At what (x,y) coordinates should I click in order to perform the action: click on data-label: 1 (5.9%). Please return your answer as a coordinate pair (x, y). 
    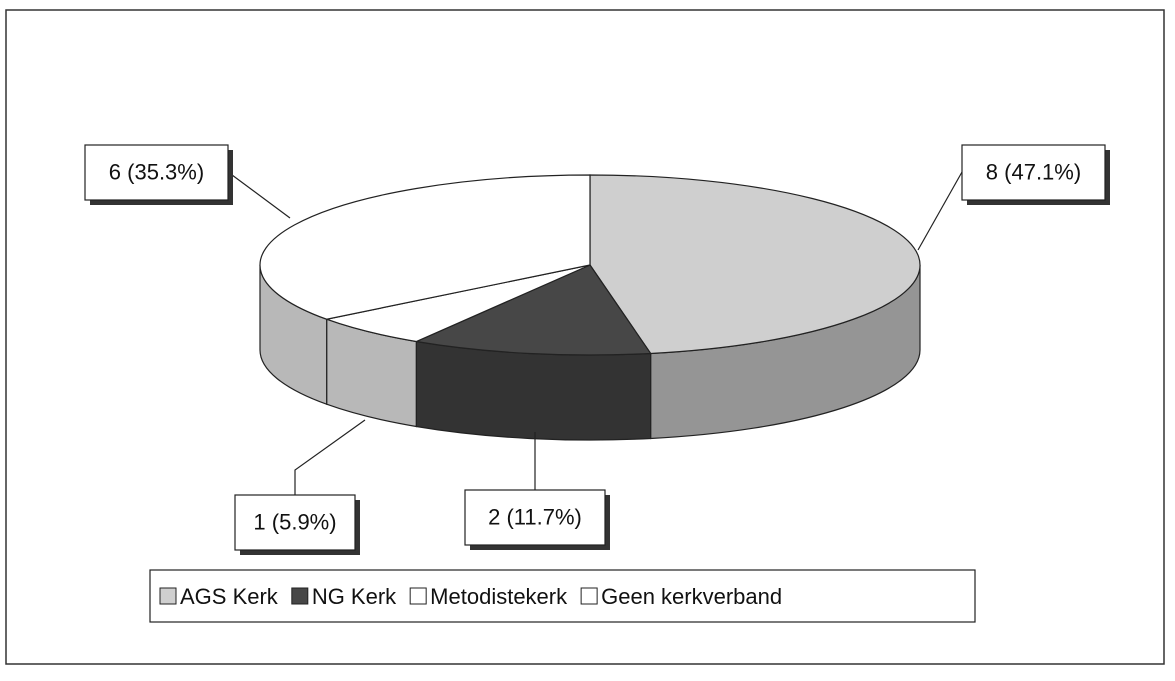
    Looking at the image, I should click on (294, 521).